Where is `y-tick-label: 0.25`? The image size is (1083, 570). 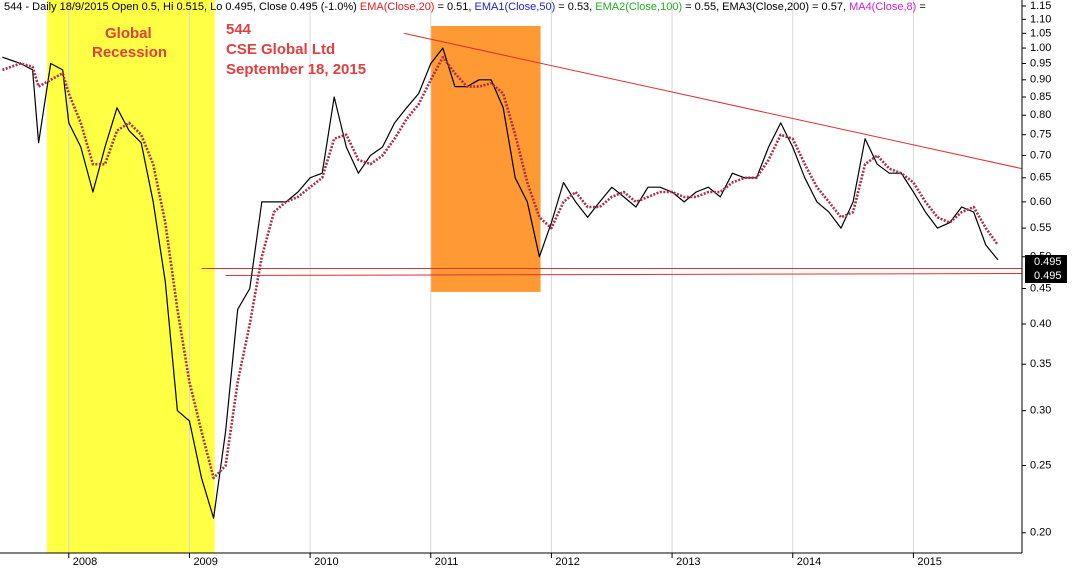 y-tick-label: 0.25 is located at coordinates (1040, 465).